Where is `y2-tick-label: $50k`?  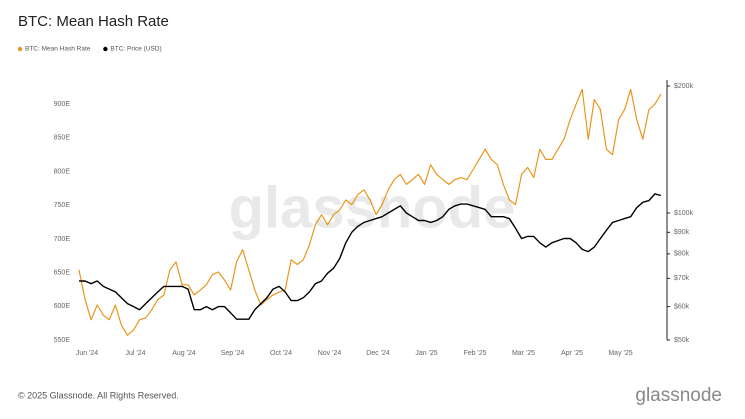
y2-tick-label: $50k is located at coordinates (682, 340).